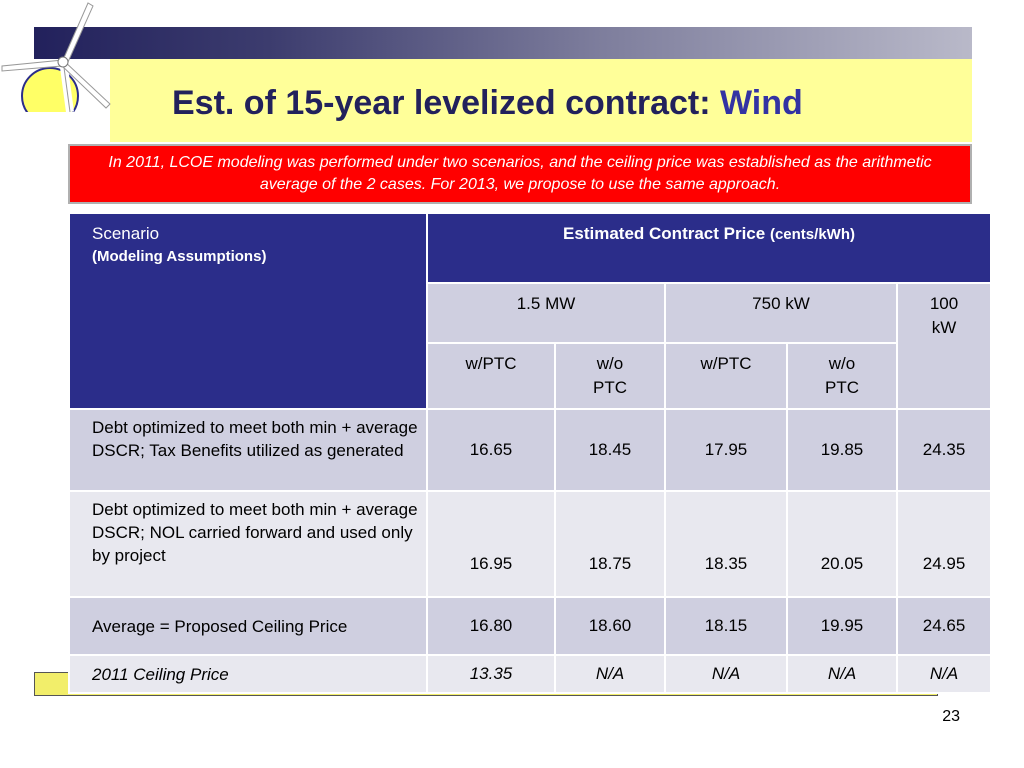 The height and width of the screenshot is (768, 1024). What do you see at coordinates (491, 544) in the screenshot?
I see `table-cell: 16.95` at bounding box center [491, 544].